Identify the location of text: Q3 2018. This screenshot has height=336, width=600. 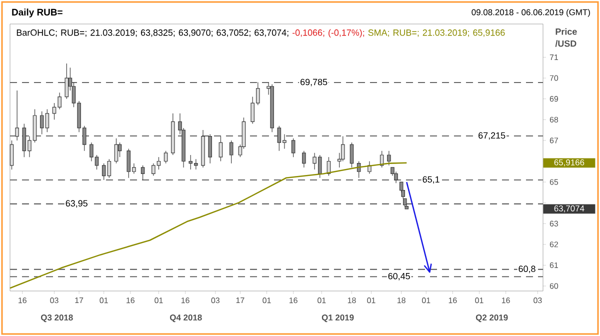
(57, 318).